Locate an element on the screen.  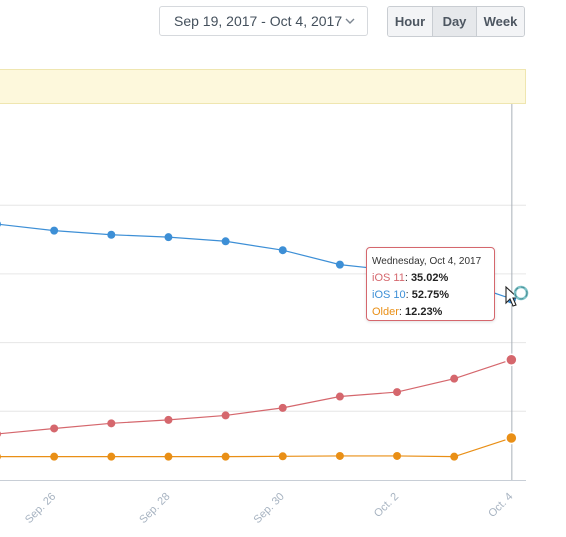
chevron-down-icon is located at coordinates (350, 21).